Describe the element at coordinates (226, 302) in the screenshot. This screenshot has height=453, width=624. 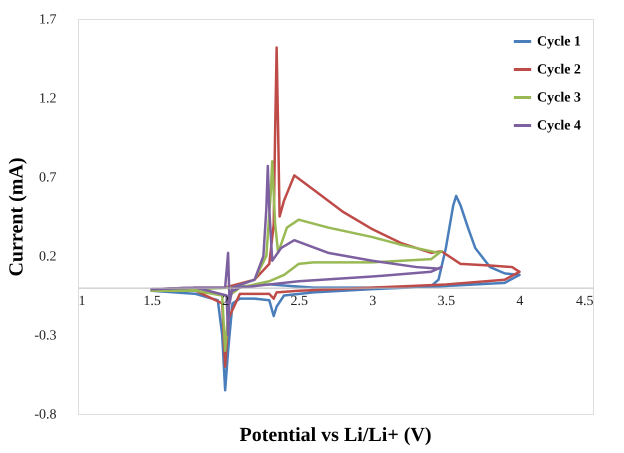
I see `x-tick-label: 2` at that location.